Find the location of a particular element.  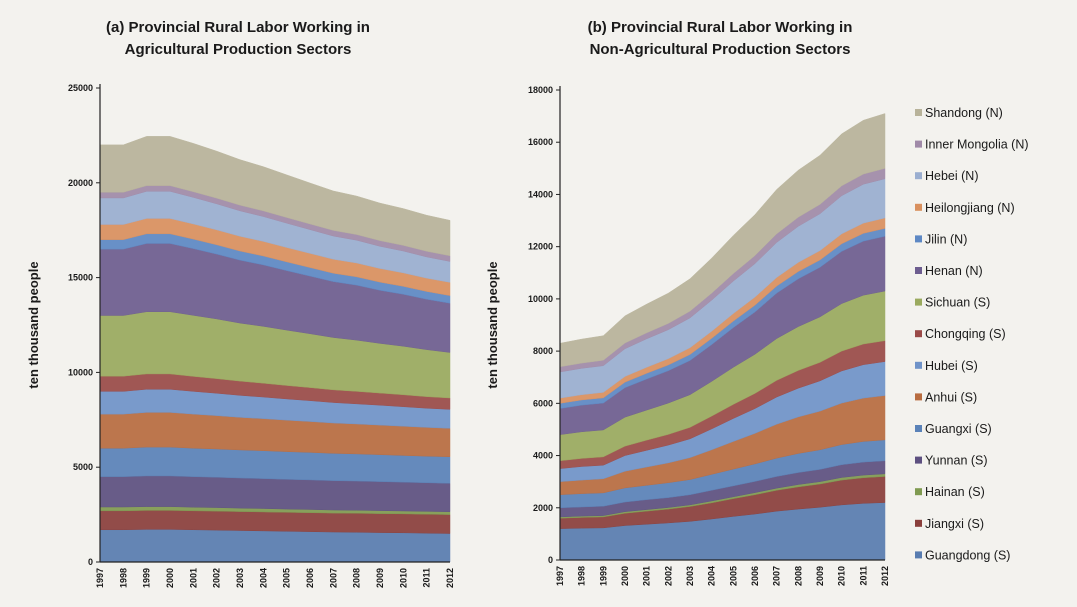

legend-label: Hebei (N) is located at coordinates (952, 176).